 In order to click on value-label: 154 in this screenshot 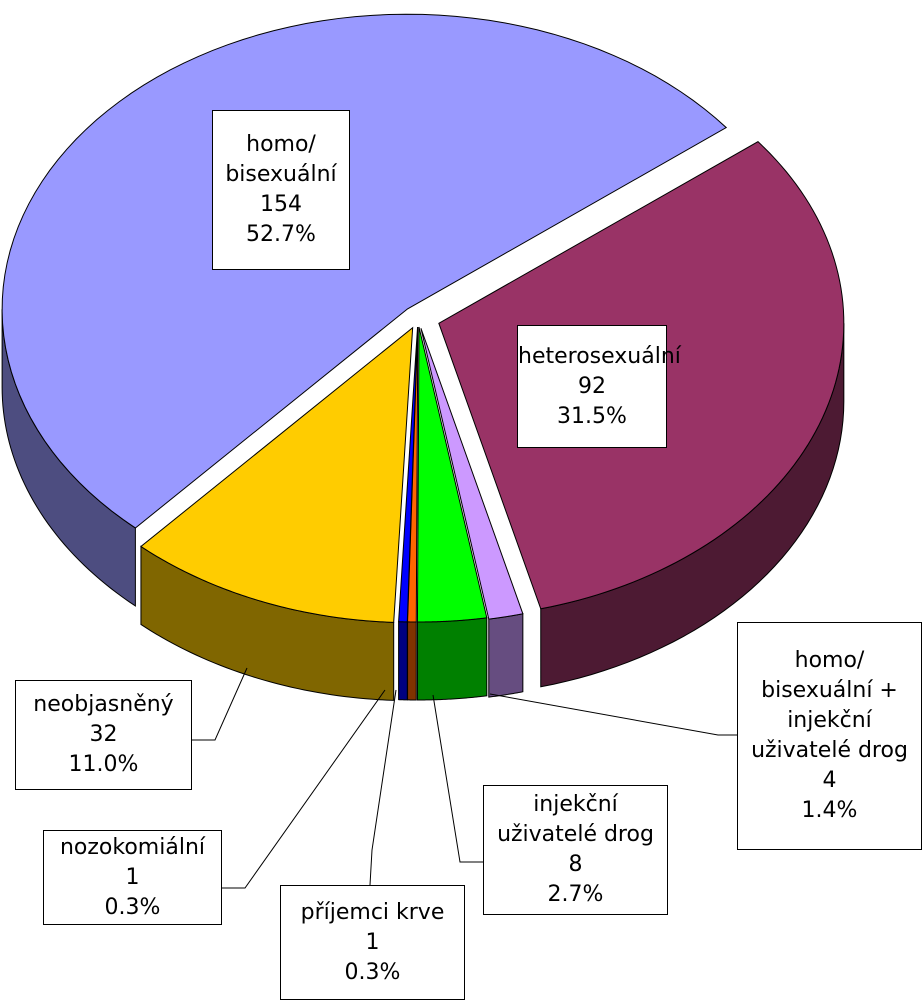, I will do `click(281, 204)`.